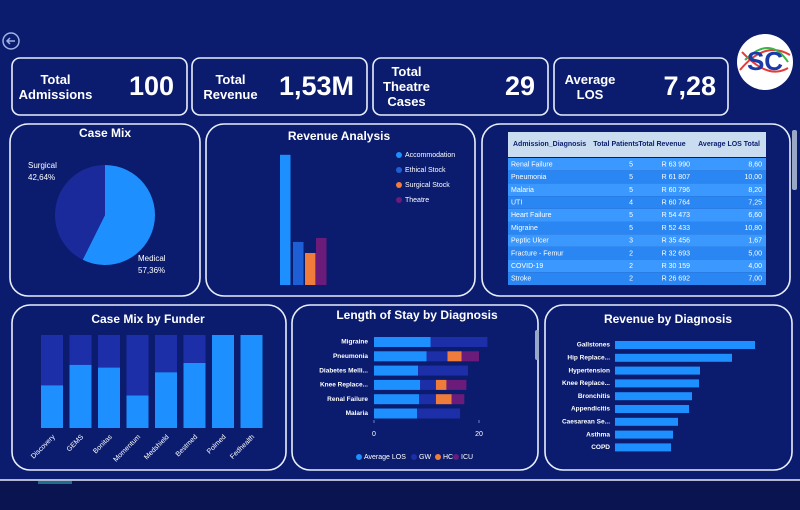 Image resolution: width=800 pixels, height=510 pixels. I want to click on table-header: Total Patients, so click(615, 144).